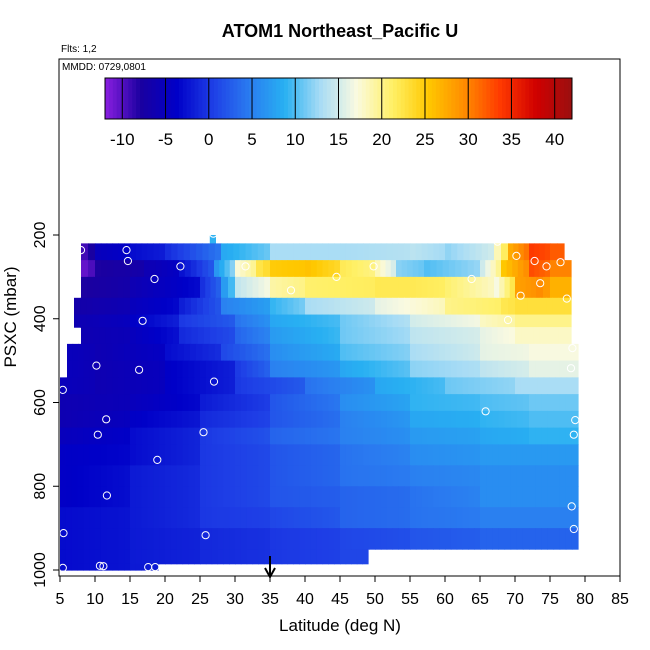 The image size is (650, 650). I want to click on y-tick-label: 400, so click(40, 318).